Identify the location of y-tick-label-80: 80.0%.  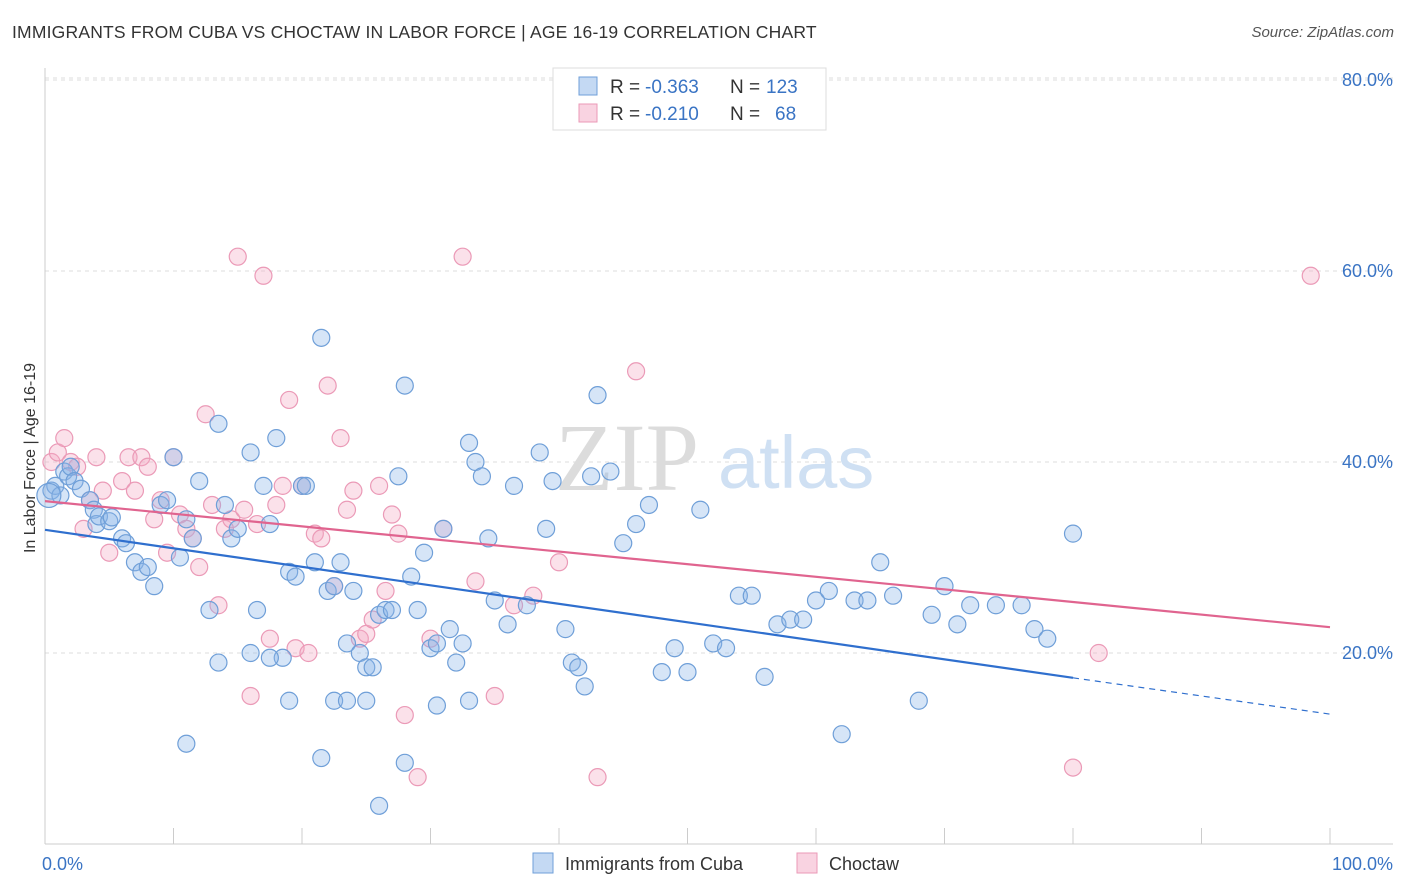
(1367, 80).